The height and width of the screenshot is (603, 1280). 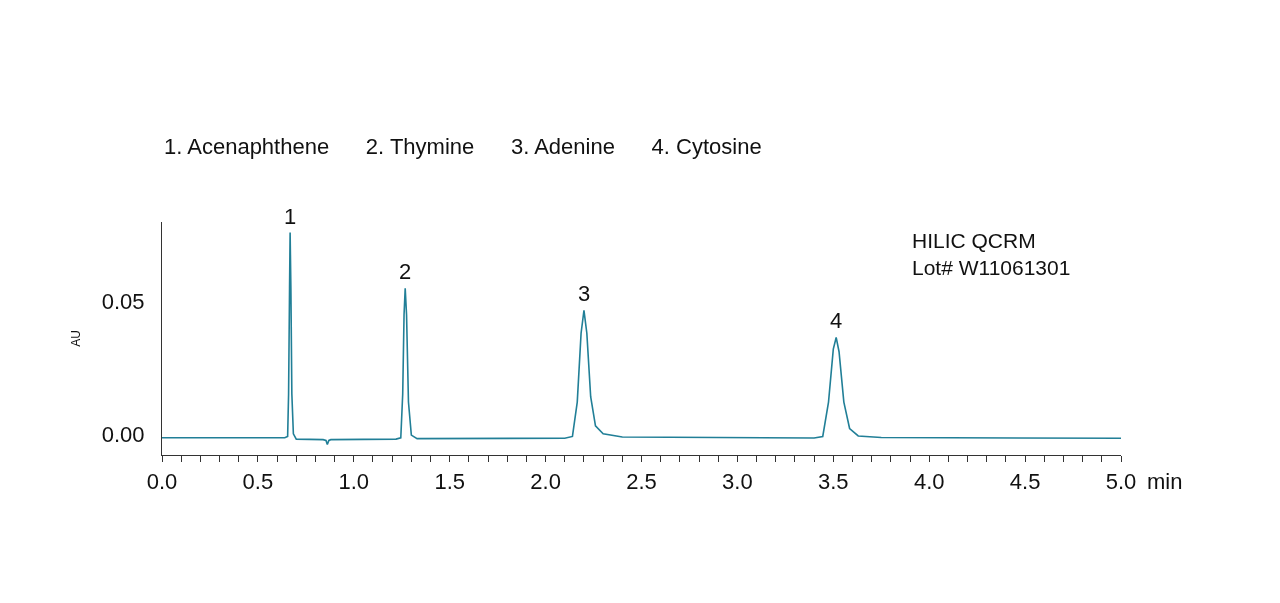 What do you see at coordinates (354, 481) in the screenshot?
I see `x-tick-label: 1.0` at bounding box center [354, 481].